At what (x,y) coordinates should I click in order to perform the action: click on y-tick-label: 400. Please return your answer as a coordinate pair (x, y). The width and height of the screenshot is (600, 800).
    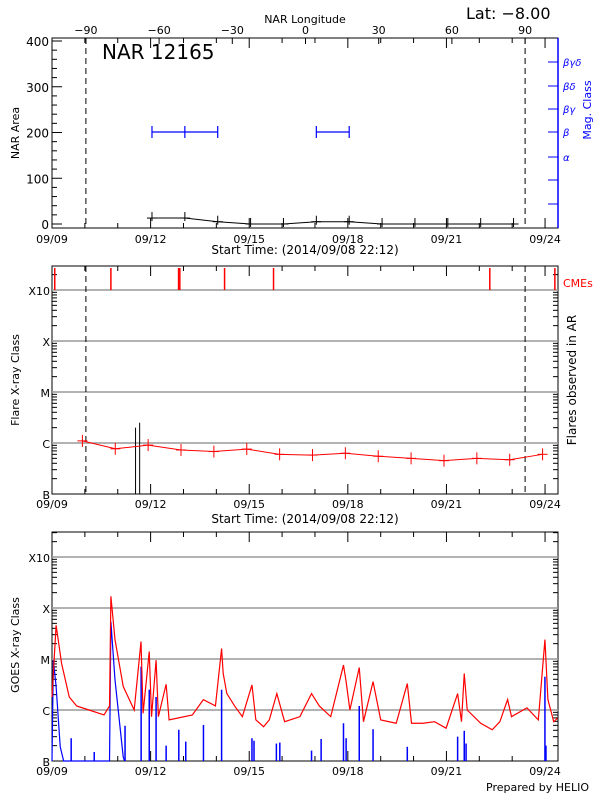
    Looking at the image, I should click on (37, 42).